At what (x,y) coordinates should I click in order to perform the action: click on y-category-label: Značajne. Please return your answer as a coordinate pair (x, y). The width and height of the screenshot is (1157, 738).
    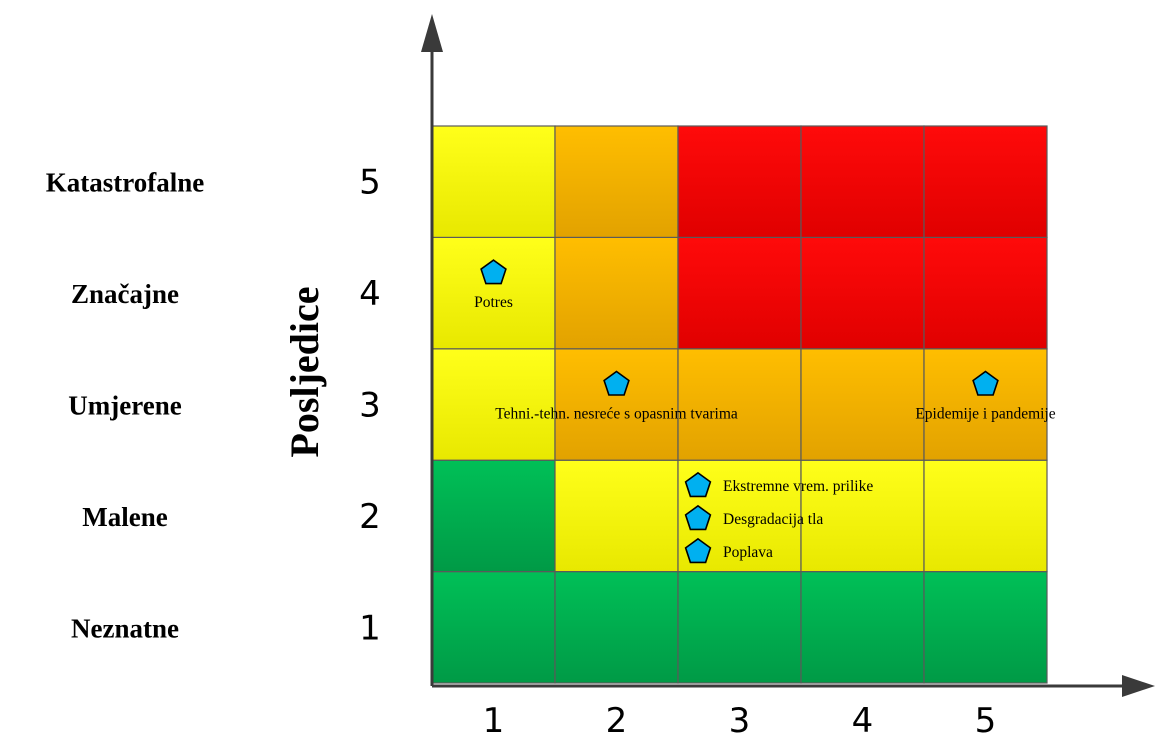
    Looking at the image, I should click on (125, 294).